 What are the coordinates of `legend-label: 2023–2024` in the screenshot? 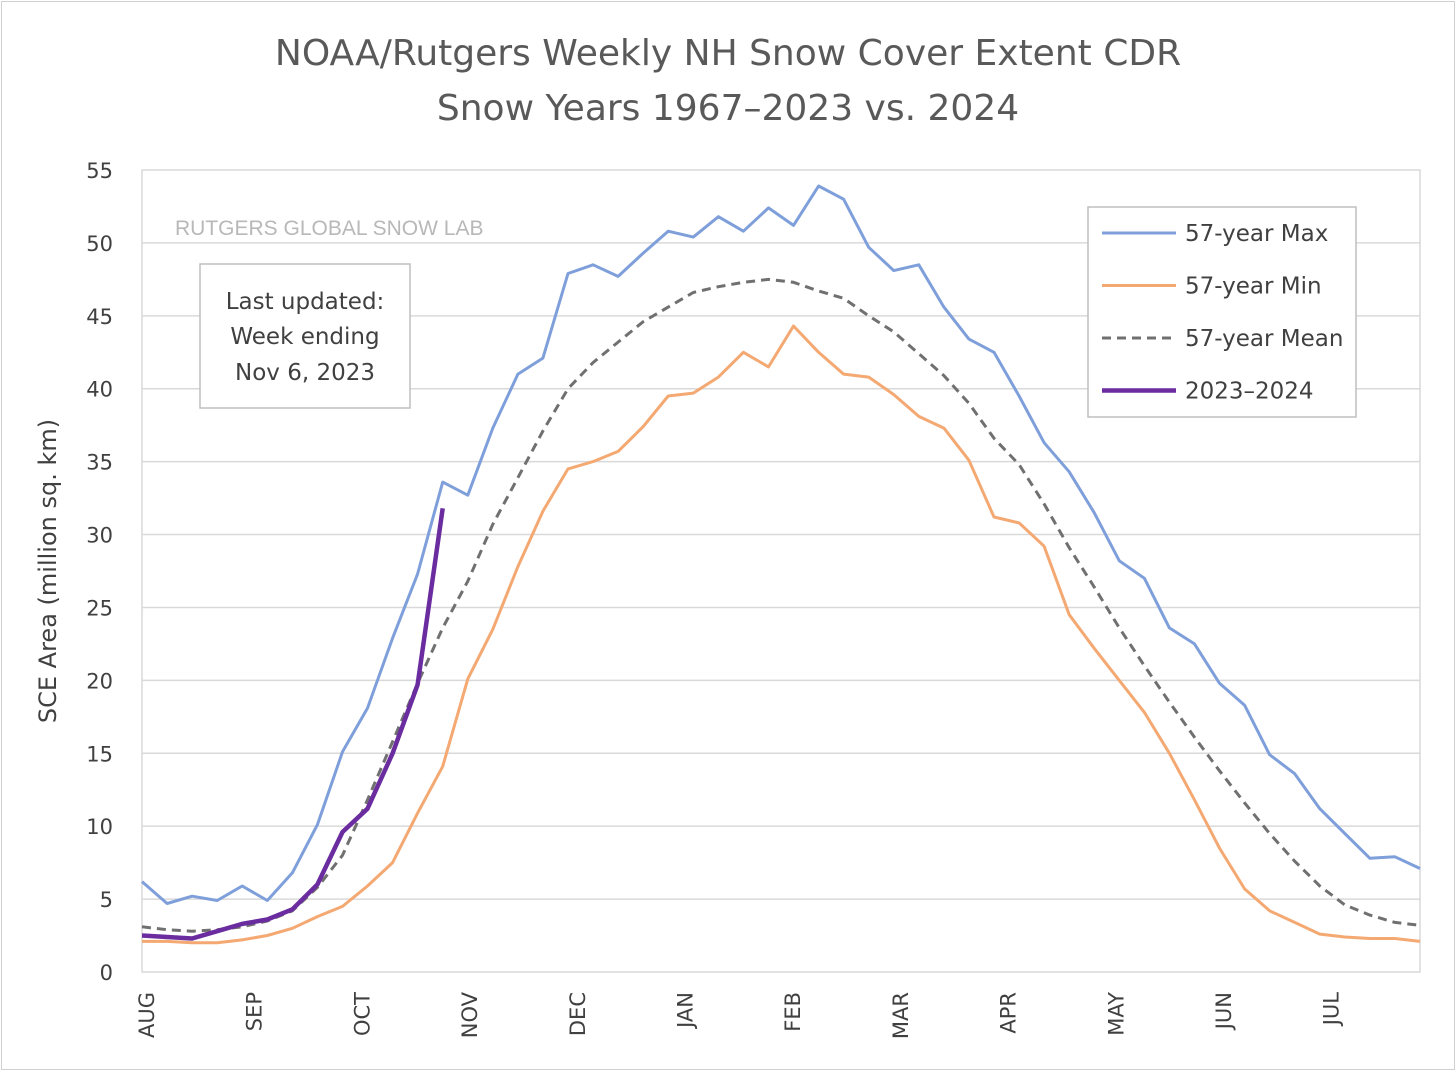 It's located at (1249, 392).